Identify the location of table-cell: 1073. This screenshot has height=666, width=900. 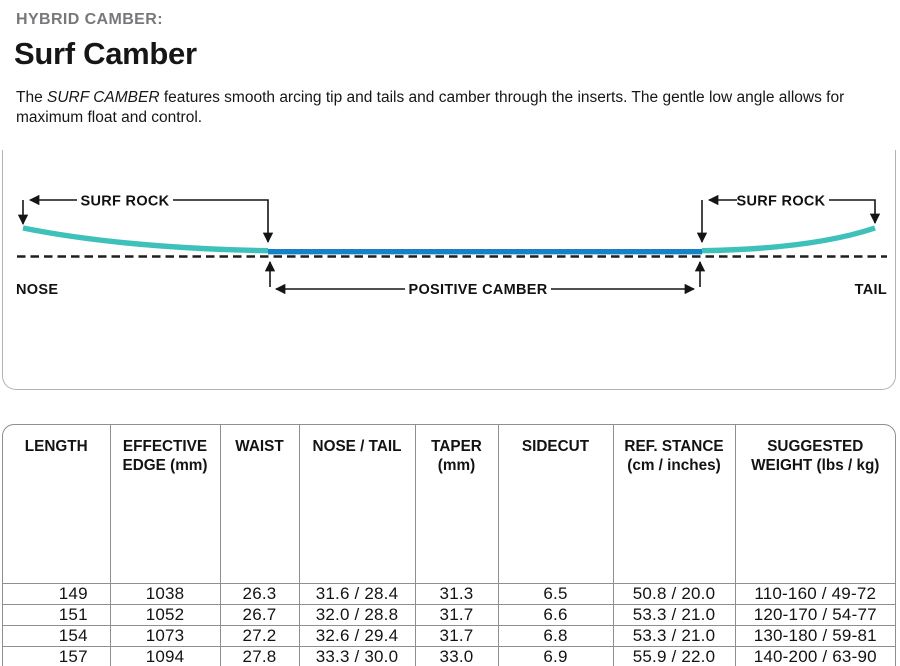
(164, 635).